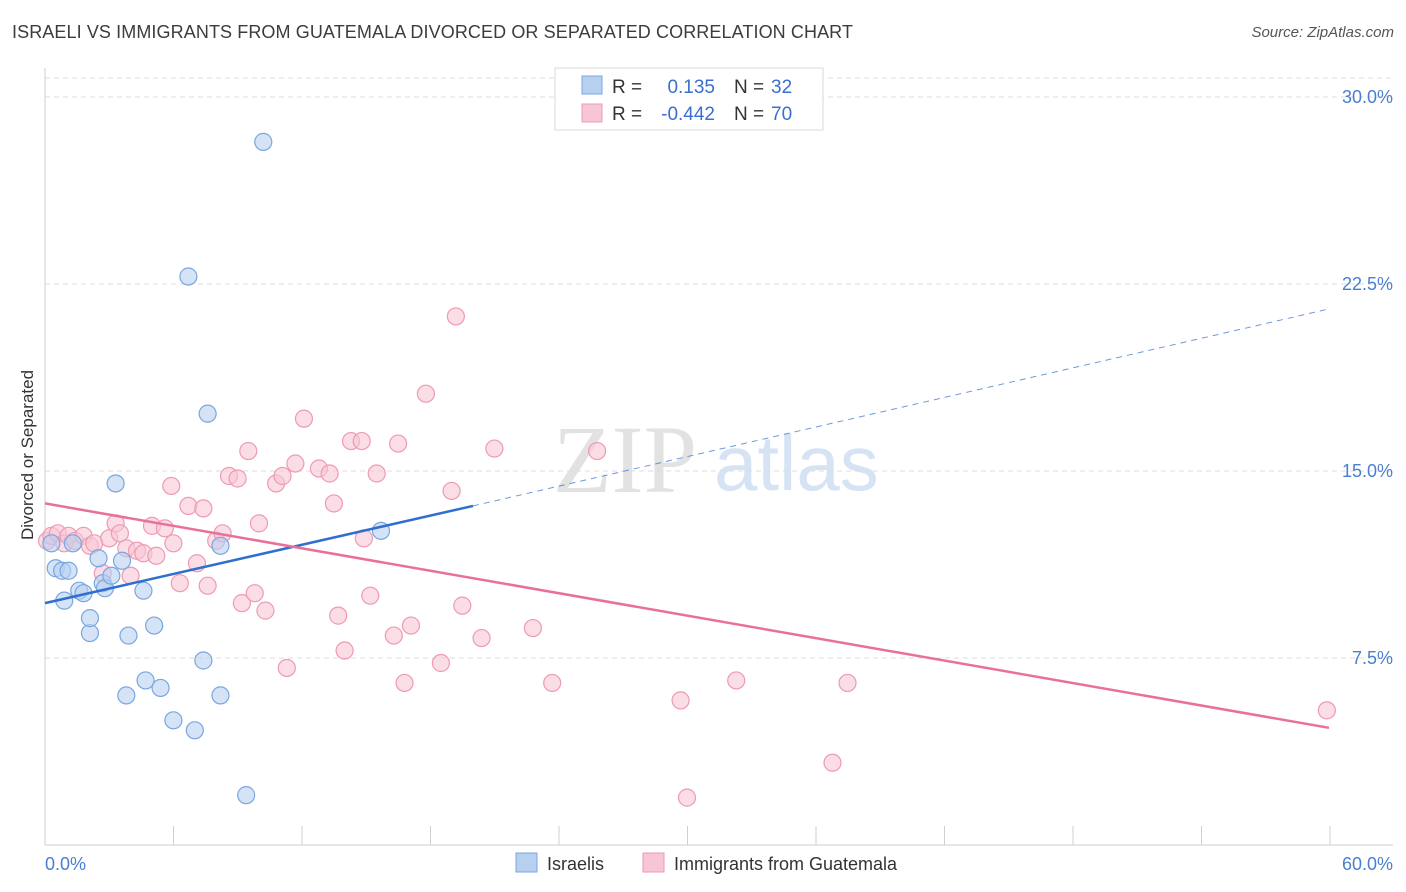  I want to click on legend-n-label-1: N =, so click(749, 87).